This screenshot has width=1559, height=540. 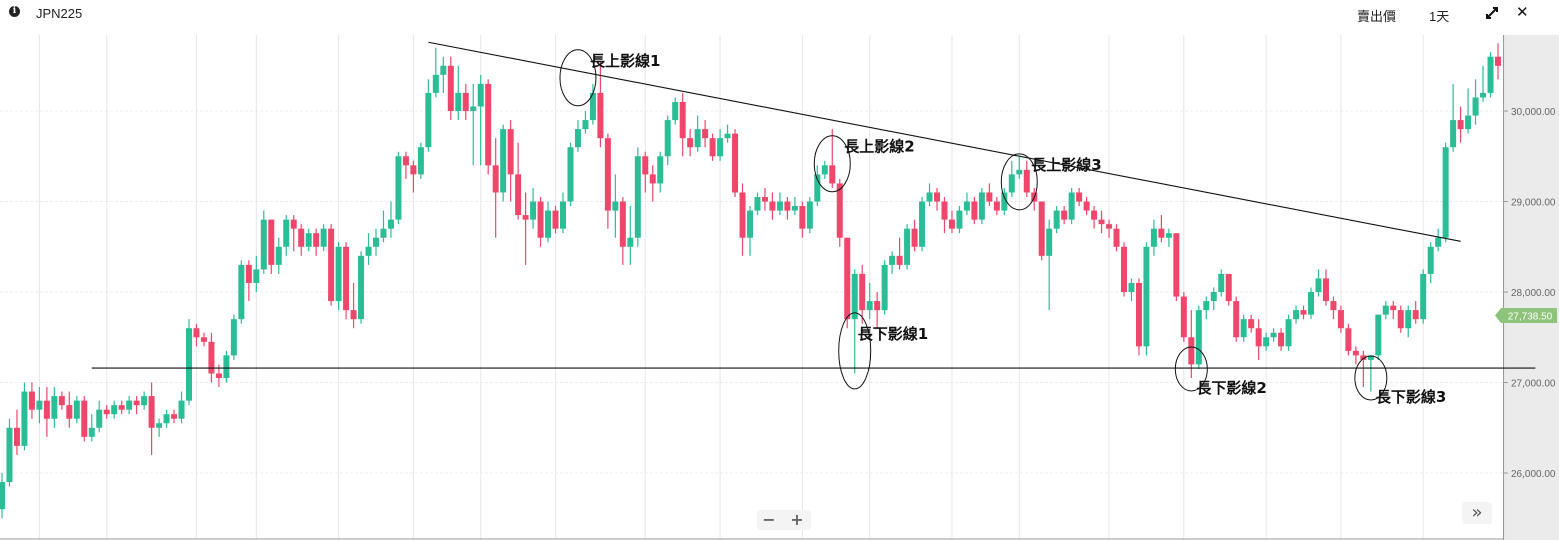 I want to click on info-icon: i, so click(x=14, y=11).